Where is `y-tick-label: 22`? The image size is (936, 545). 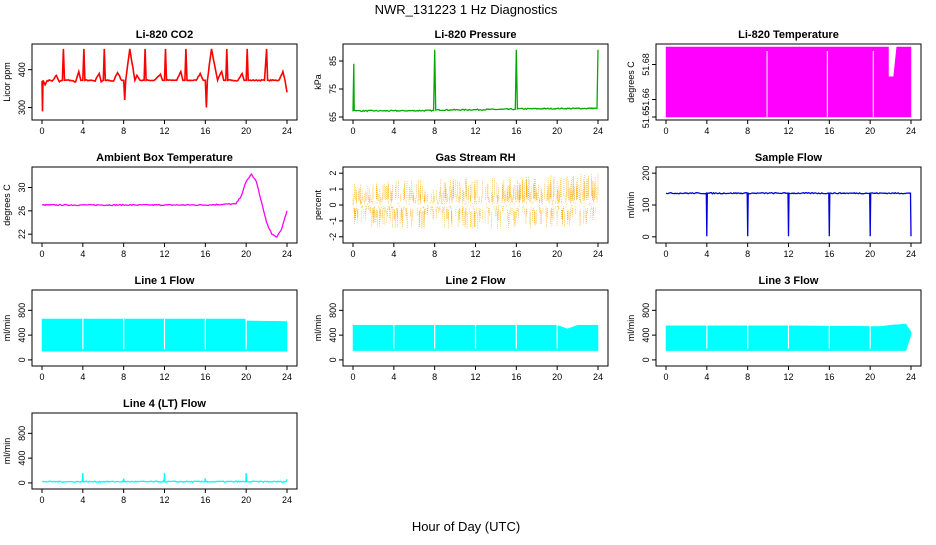 y-tick-label: 22 is located at coordinates (22, 234).